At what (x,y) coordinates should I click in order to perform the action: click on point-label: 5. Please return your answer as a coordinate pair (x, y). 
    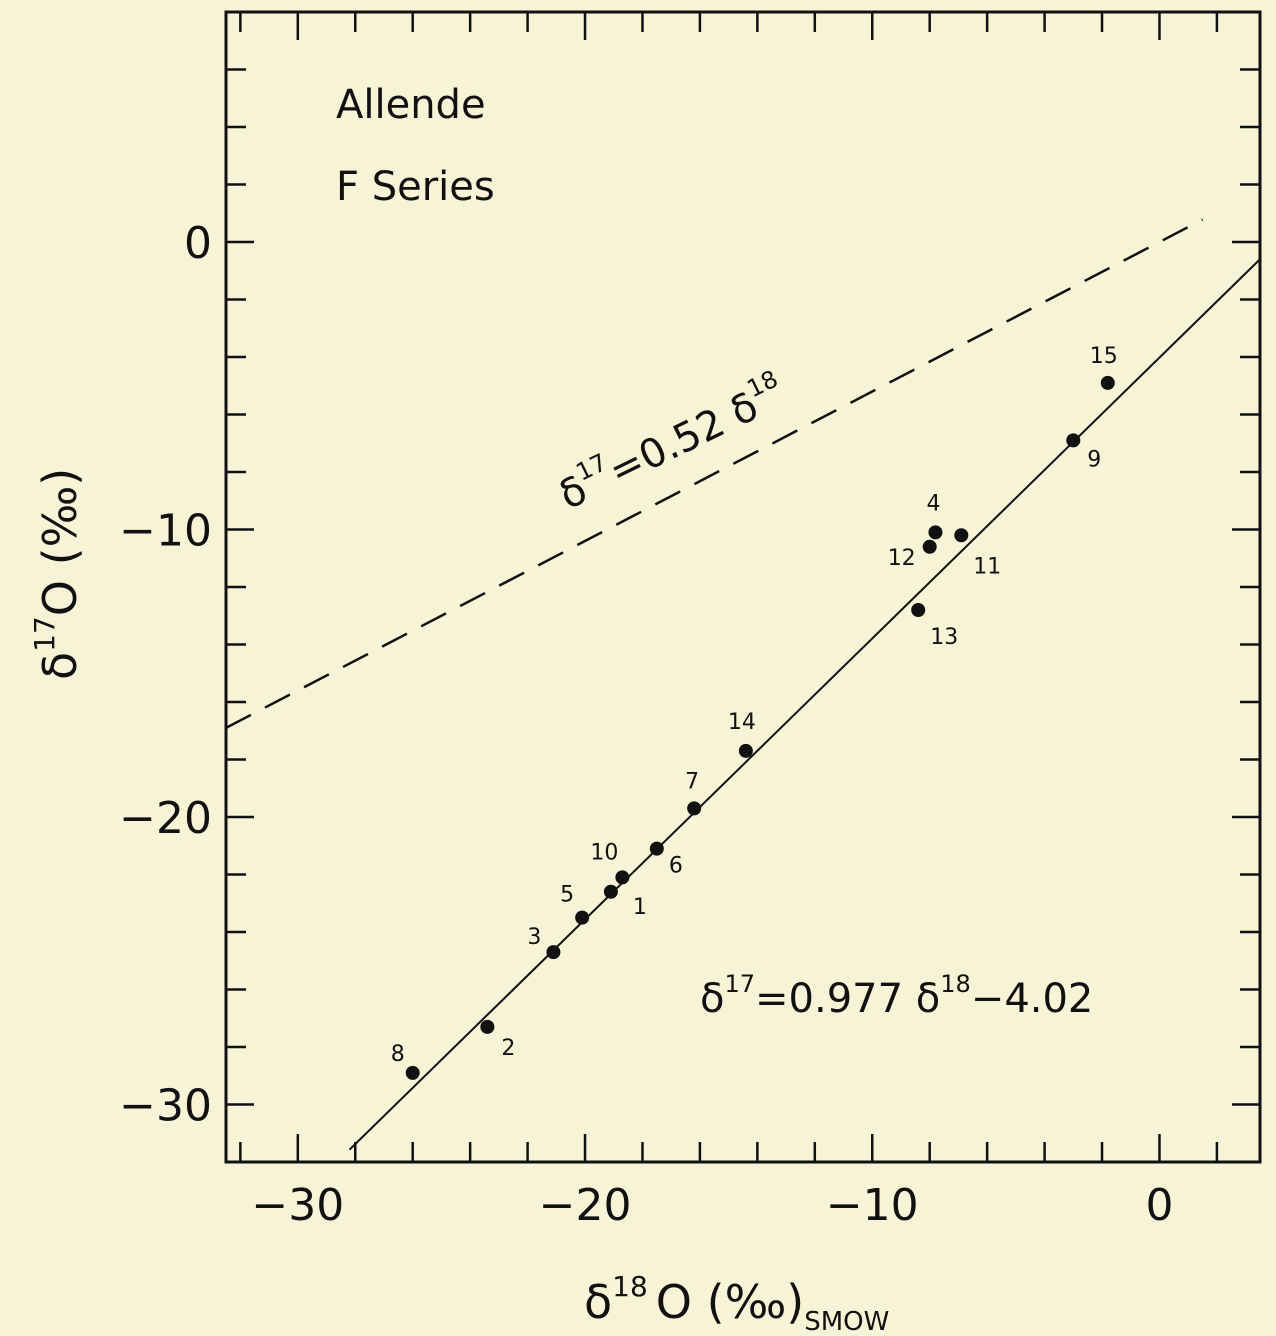
    Looking at the image, I should click on (567, 895).